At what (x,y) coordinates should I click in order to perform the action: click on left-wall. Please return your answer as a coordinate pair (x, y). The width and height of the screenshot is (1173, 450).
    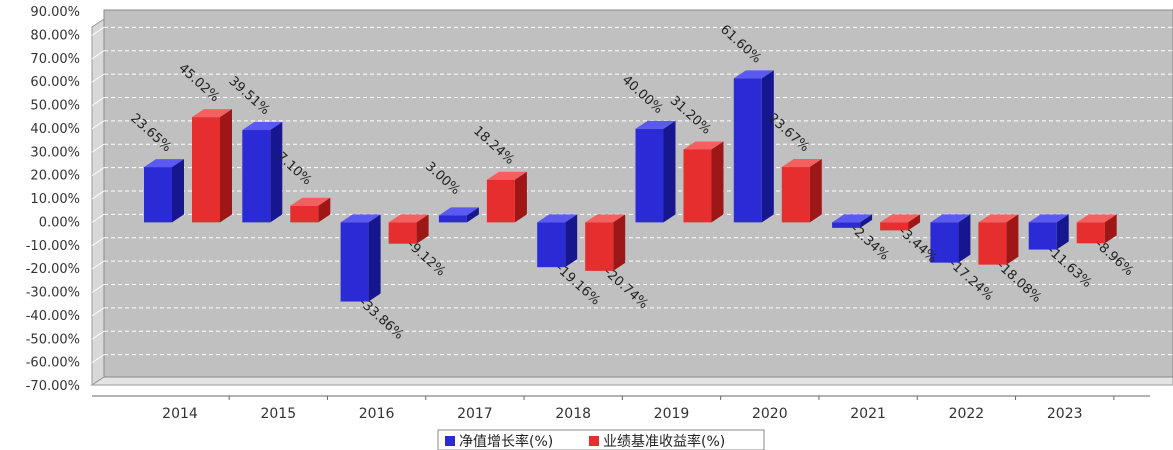
    Looking at the image, I should click on (98, 202).